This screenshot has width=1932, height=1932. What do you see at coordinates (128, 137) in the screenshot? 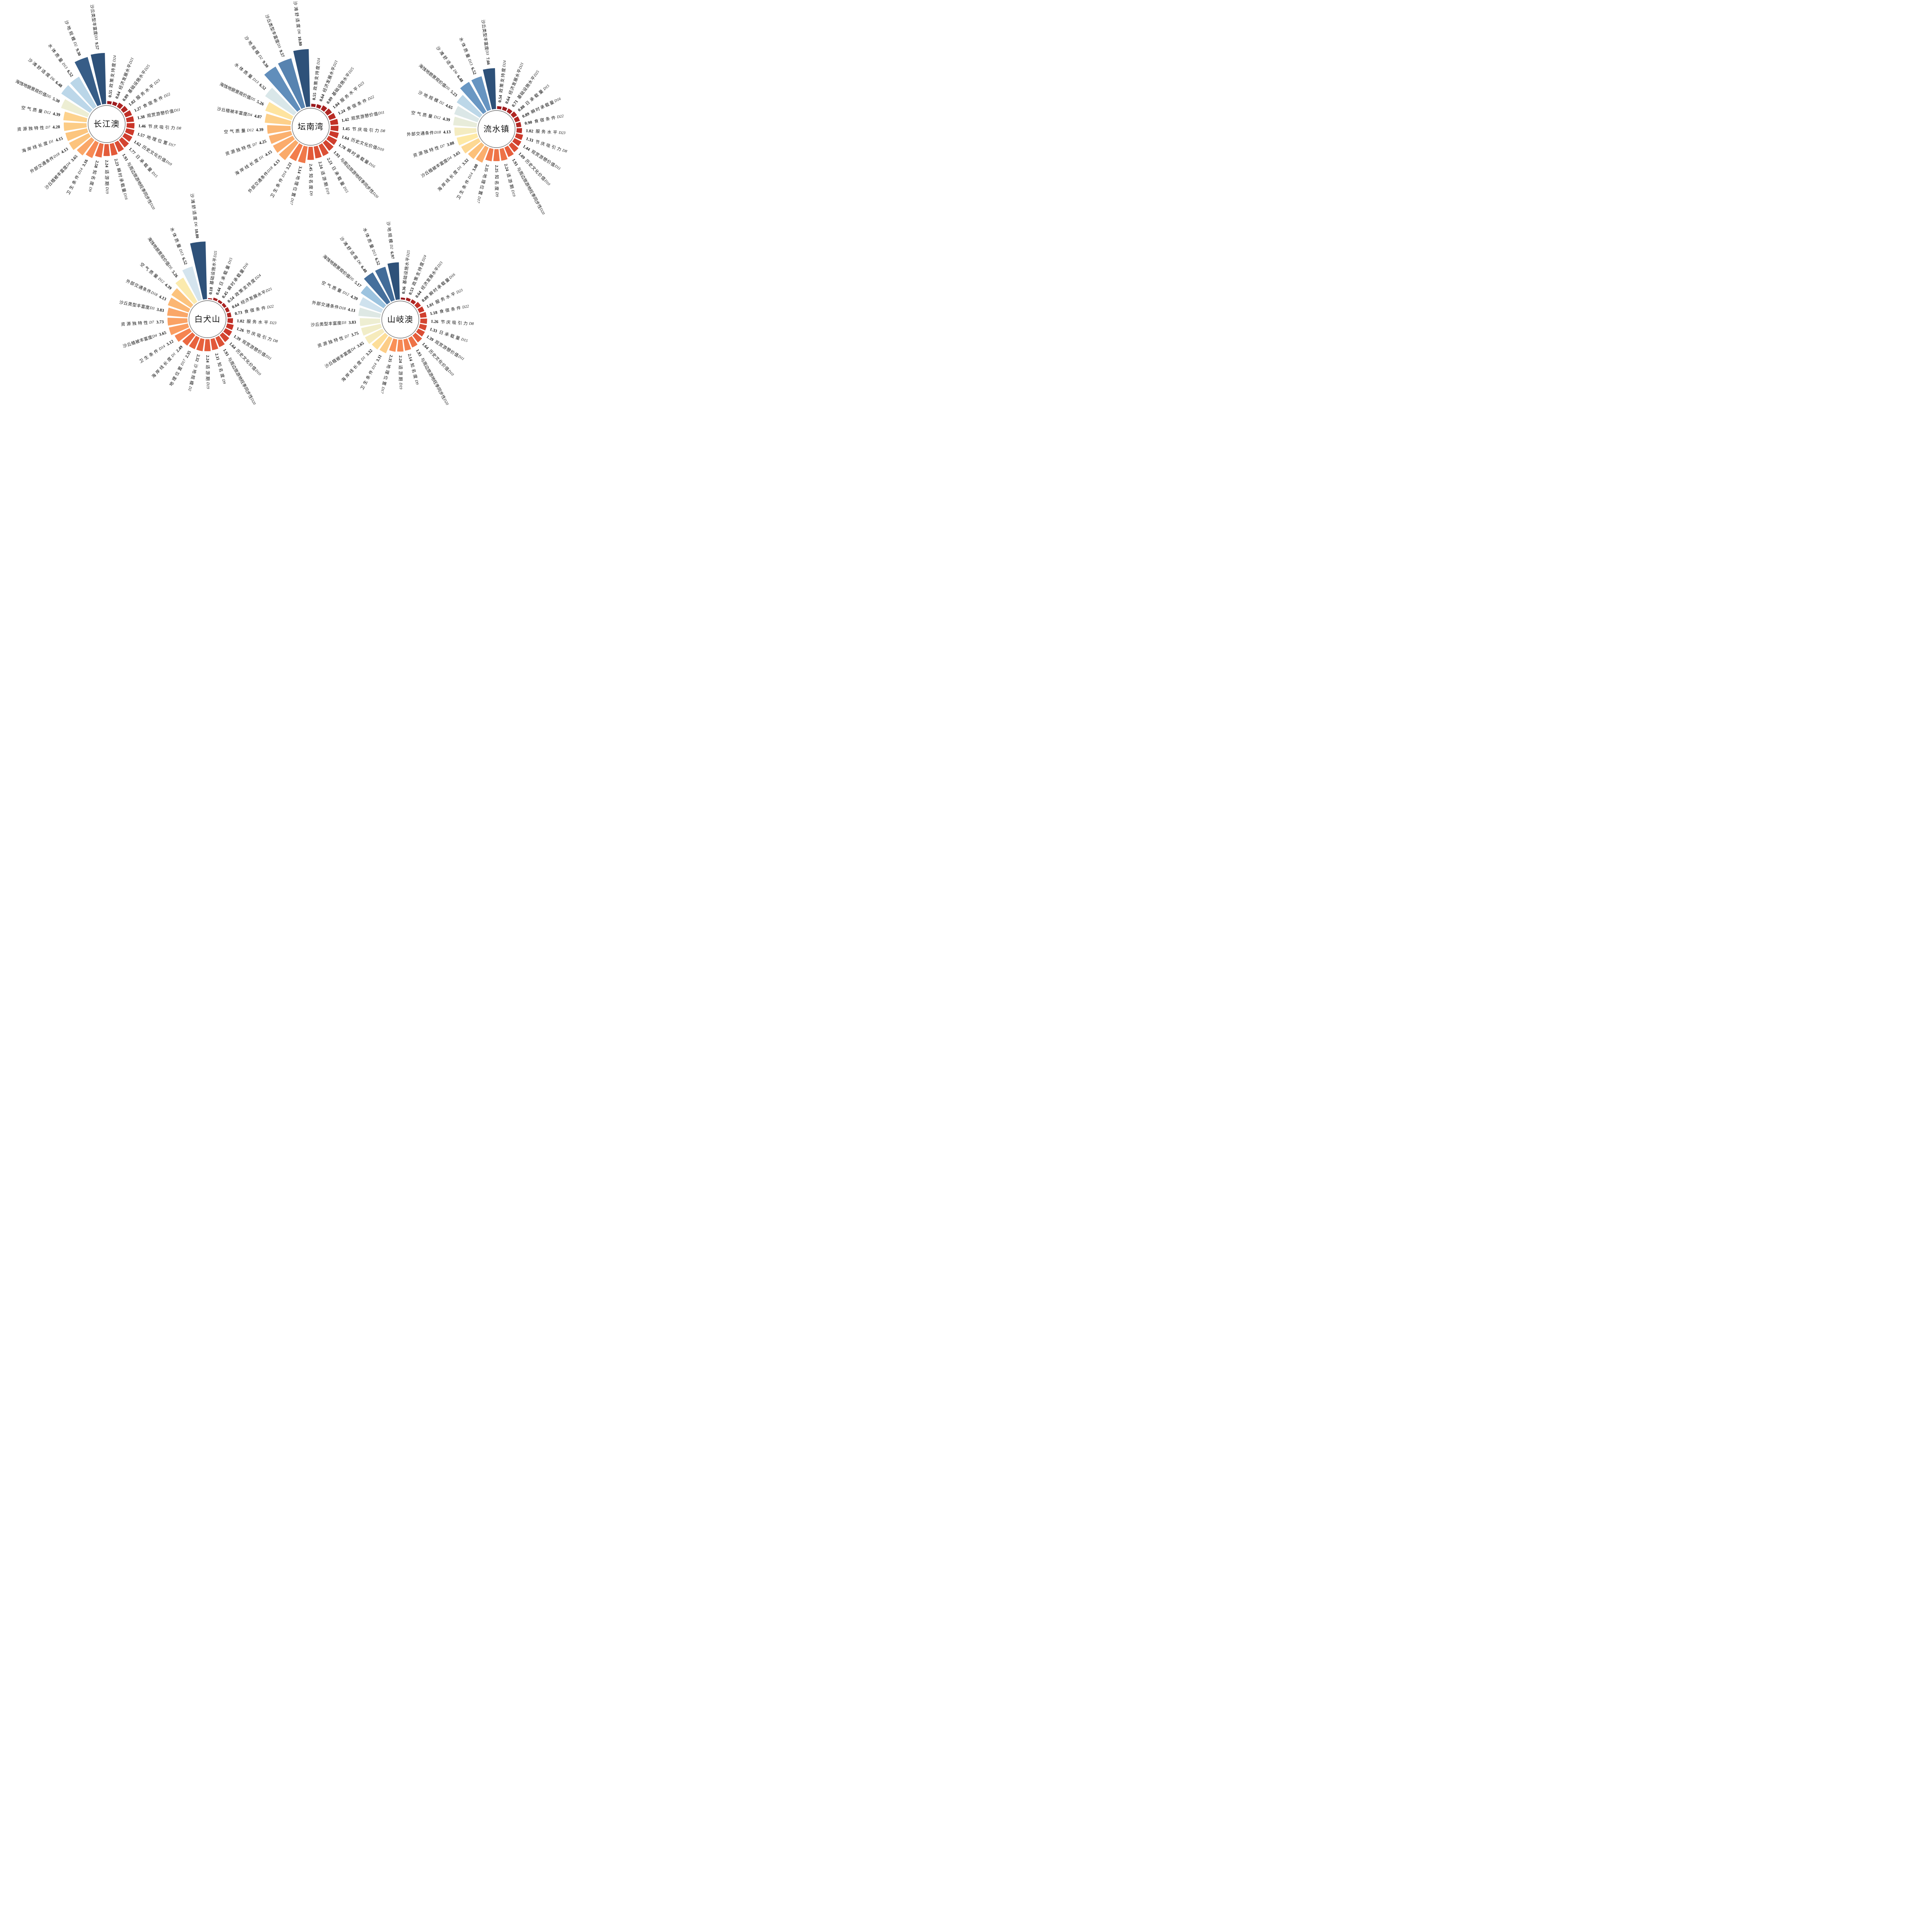
I see `bar-wedge-长江澳-D10` at bounding box center [128, 137].